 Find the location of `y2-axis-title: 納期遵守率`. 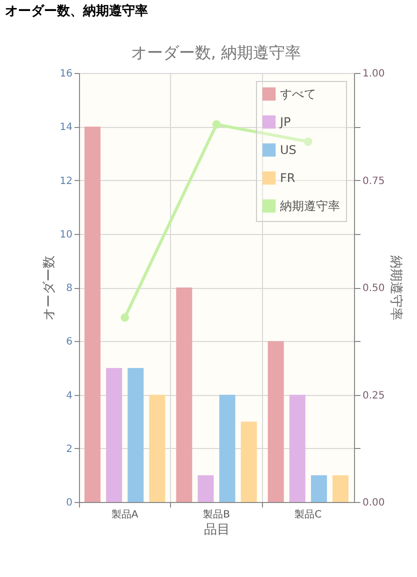

y2-axis-title: 納期遵守率 is located at coordinates (396, 288).